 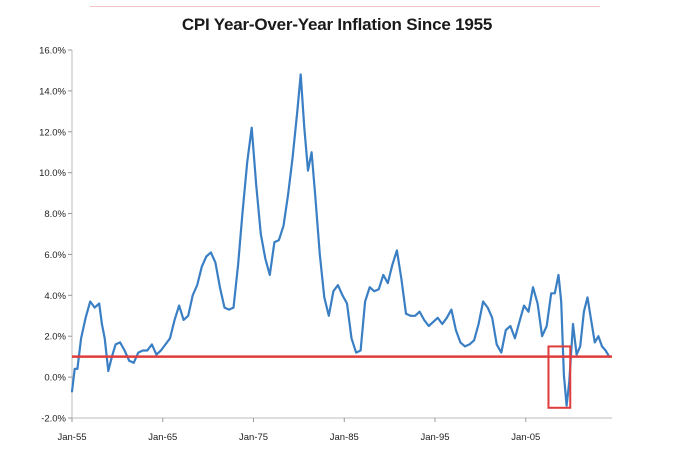 I want to click on x-tick-label: Jan-75, so click(x=253, y=437).